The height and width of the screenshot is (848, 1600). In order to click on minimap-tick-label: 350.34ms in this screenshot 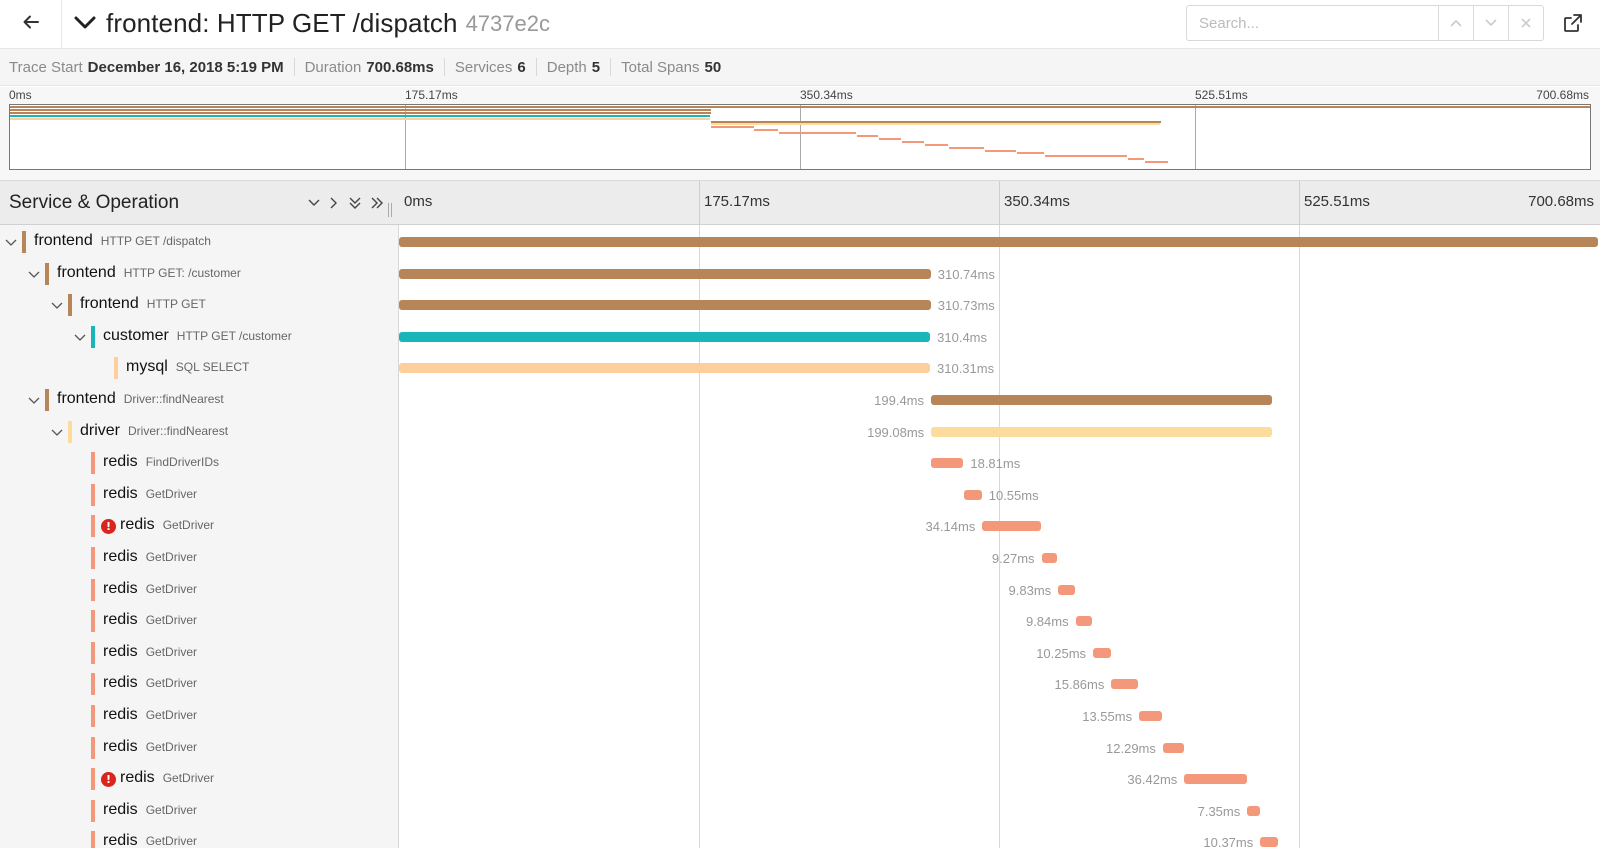, I will do `click(826, 95)`.